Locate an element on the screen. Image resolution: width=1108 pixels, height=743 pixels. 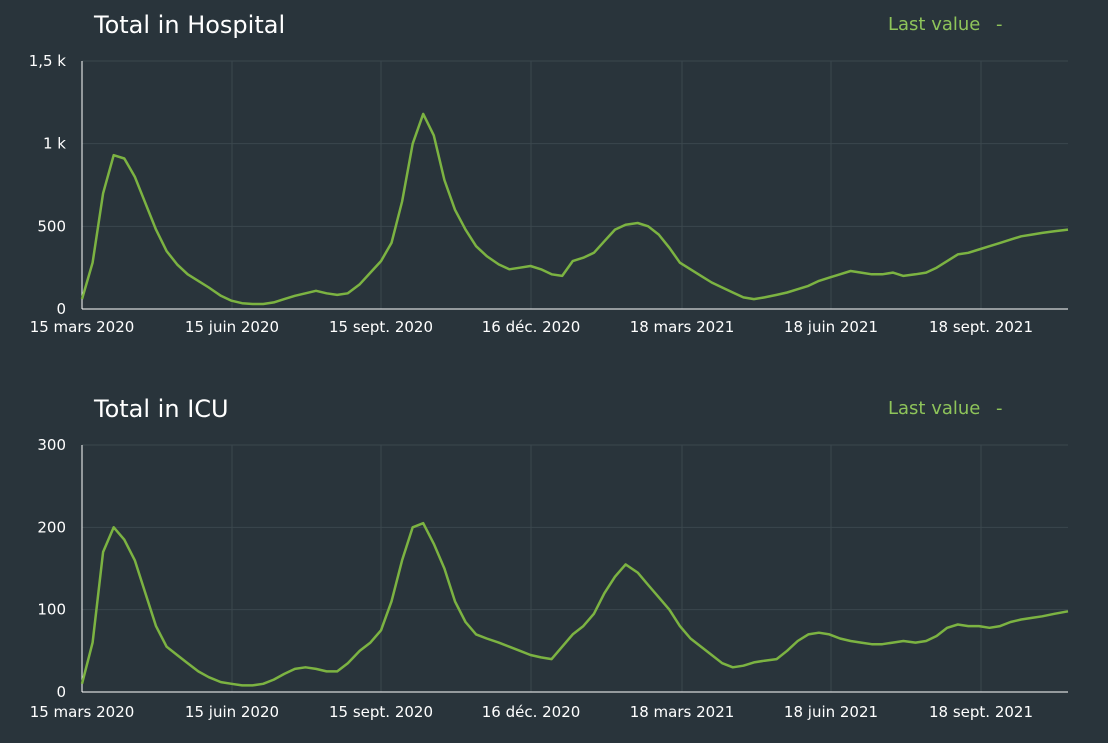
y-tick-label: 500 is located at coordinates (51, 226).